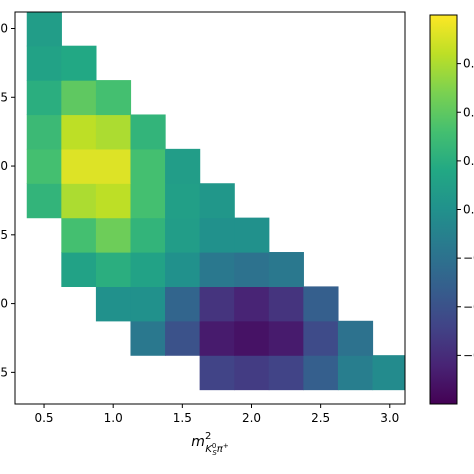  Describe the element at coordinates (208, 436) in the screenshot. I see `xlabel-part: 2` at that location.